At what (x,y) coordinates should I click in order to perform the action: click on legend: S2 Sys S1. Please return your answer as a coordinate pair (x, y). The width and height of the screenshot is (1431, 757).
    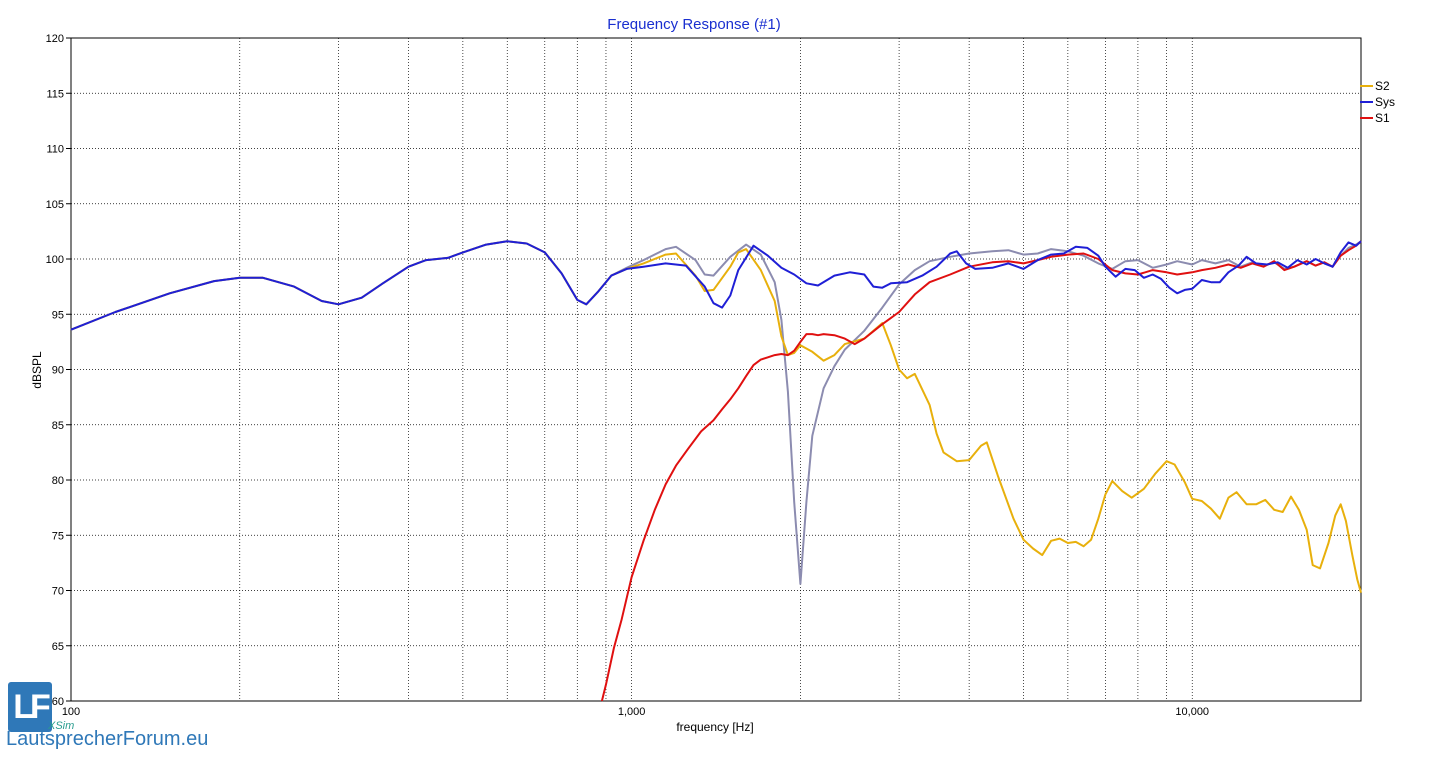
    Looking at the image, I should click on (1377, 102).